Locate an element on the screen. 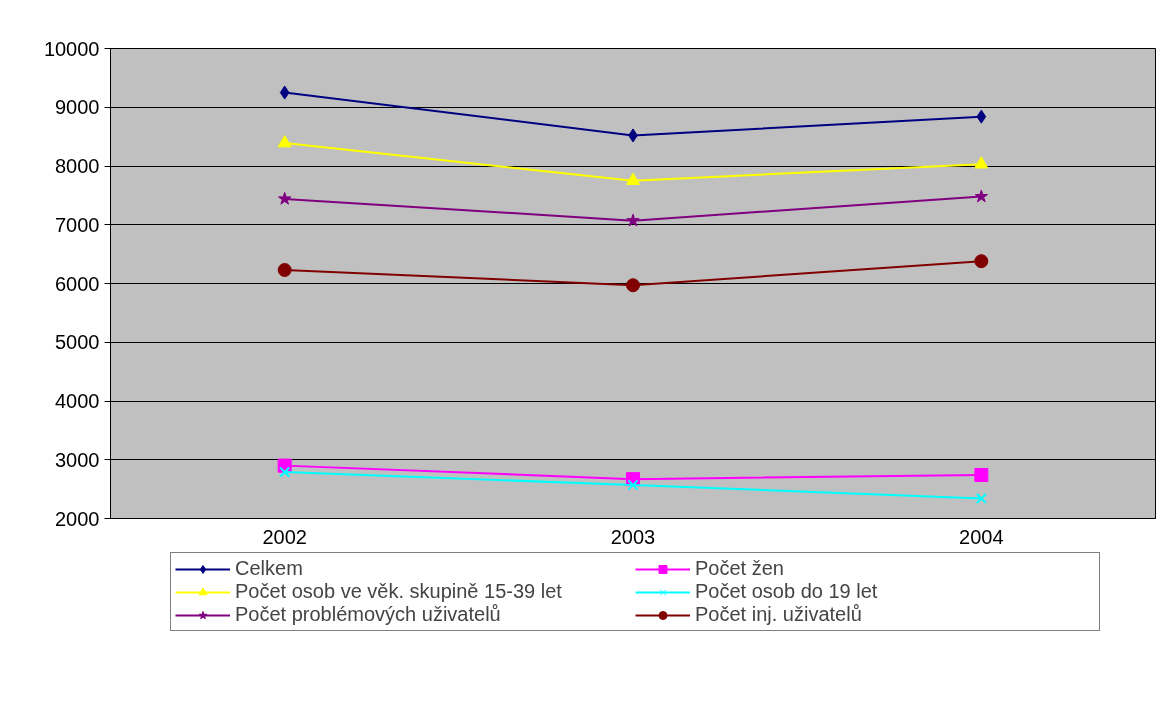  y-tick-label: 4000 is located at coordinates (77, 401).